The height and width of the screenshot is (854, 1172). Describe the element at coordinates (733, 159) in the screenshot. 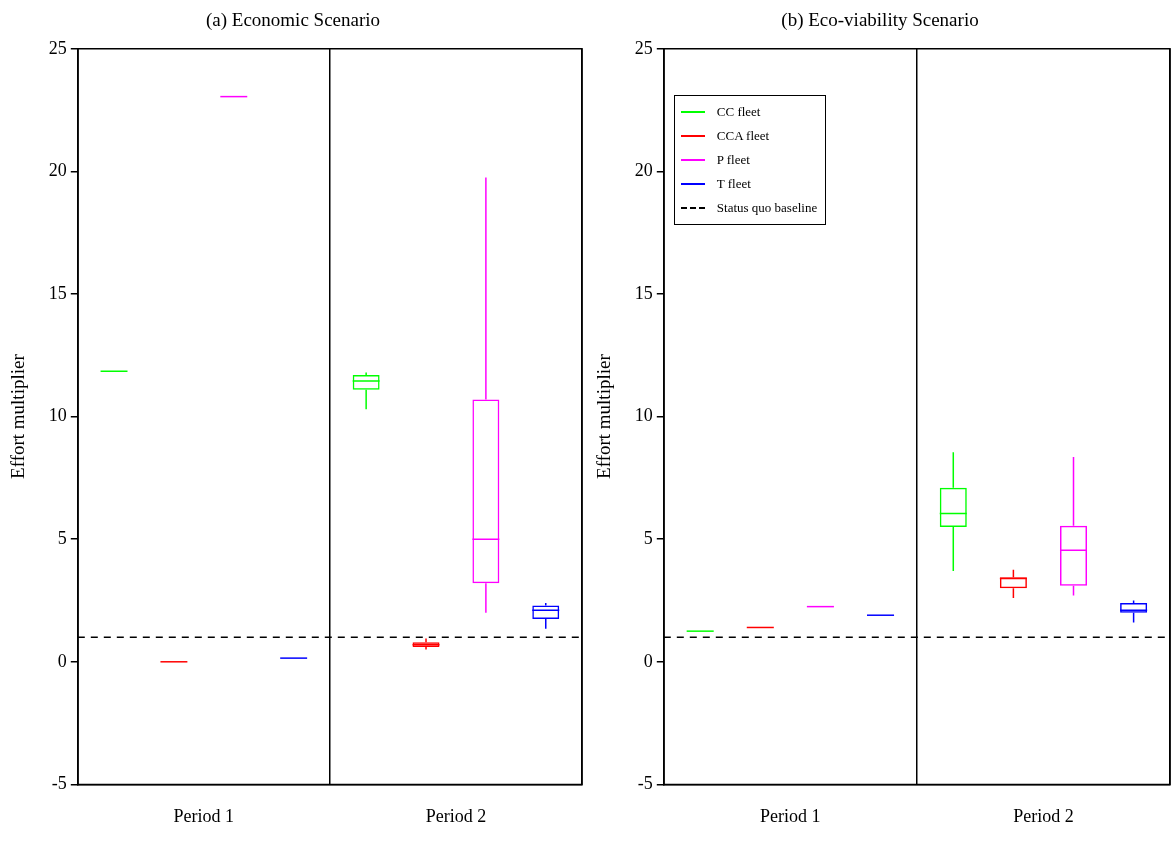

I see `legend-label: P fleet` at that location.